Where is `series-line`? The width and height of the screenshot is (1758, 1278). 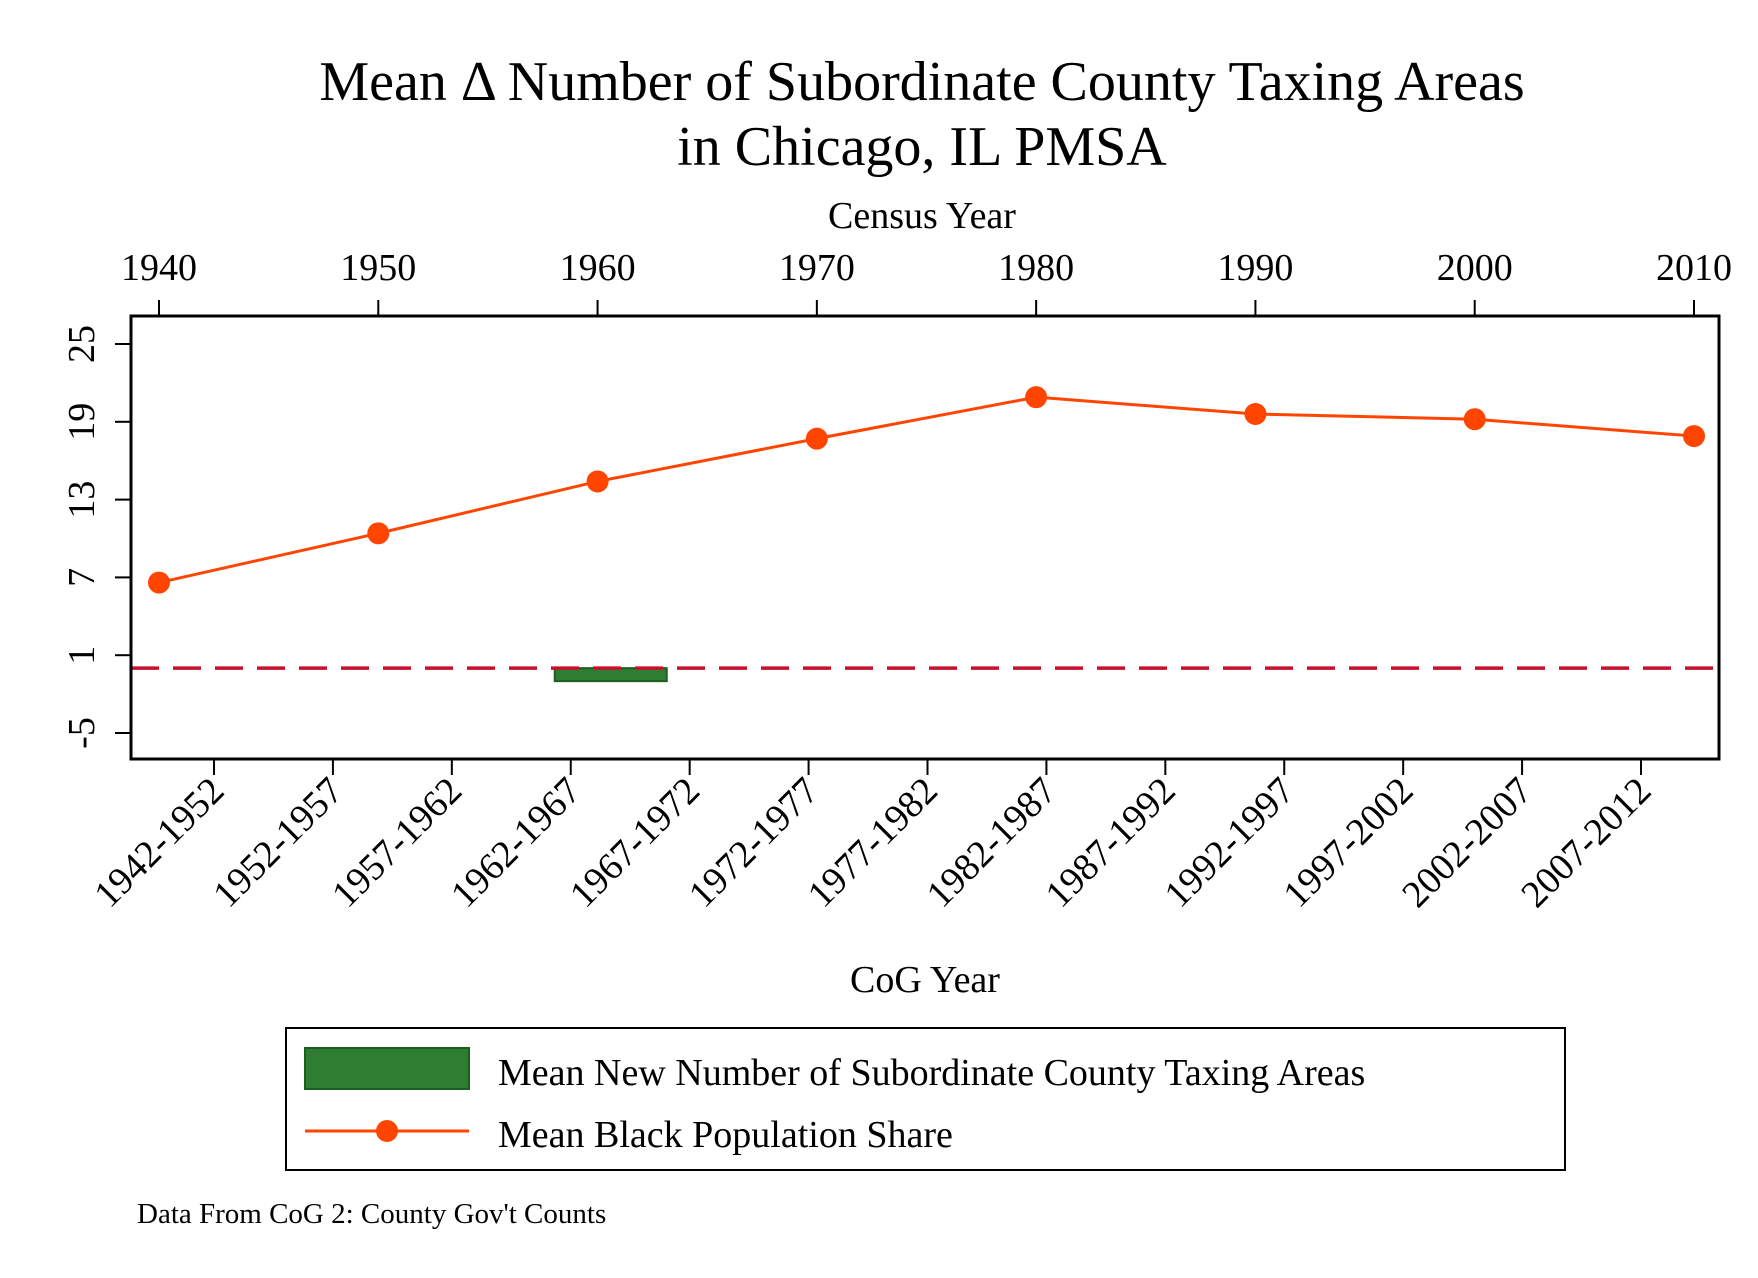 series-line is located at coordinates (926, 490).